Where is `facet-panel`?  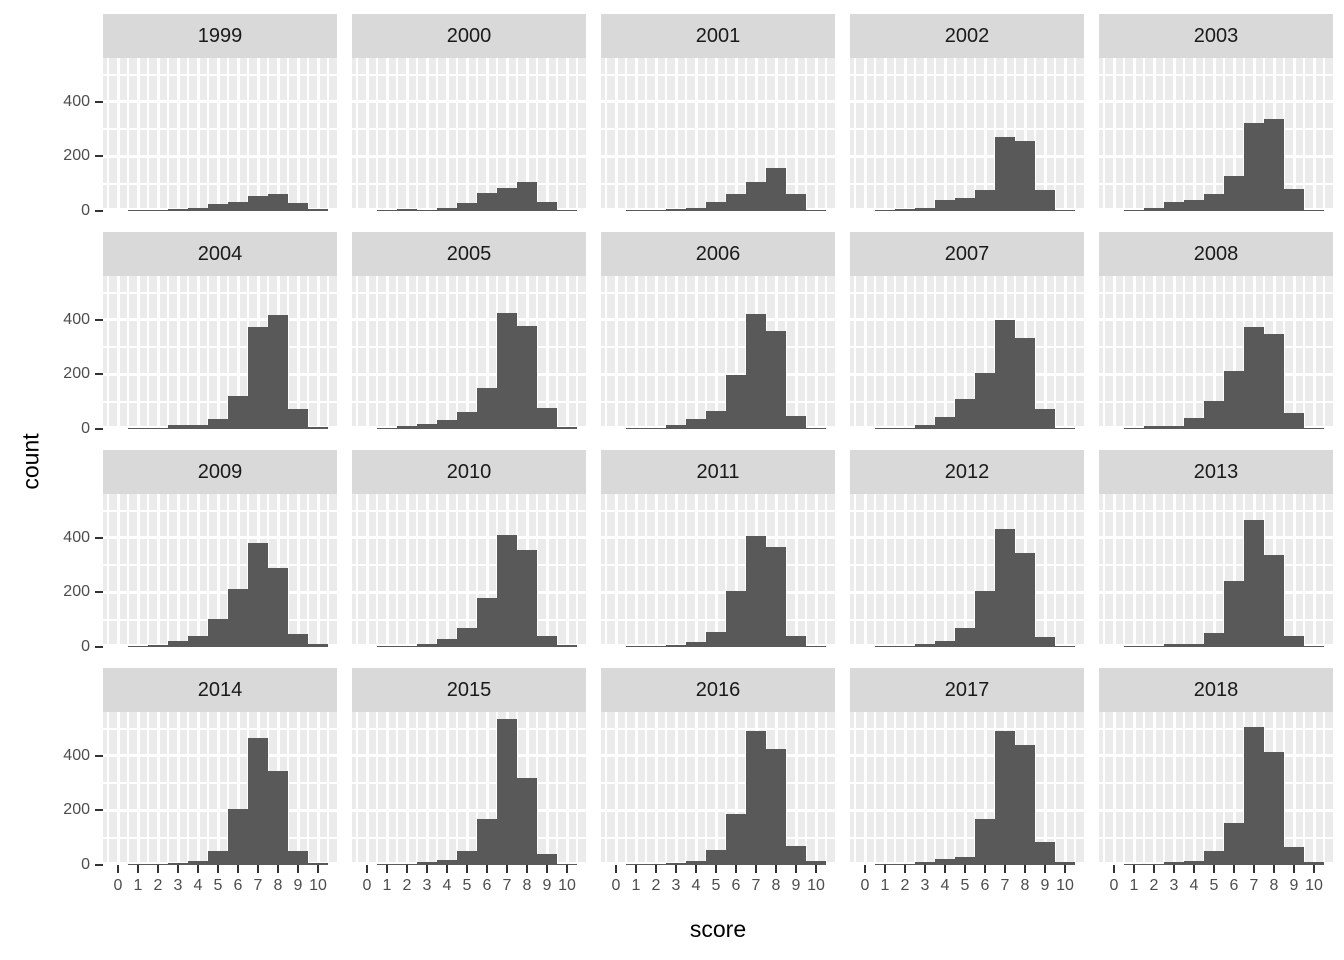
facet-panel is located at coordinates (718, 788).